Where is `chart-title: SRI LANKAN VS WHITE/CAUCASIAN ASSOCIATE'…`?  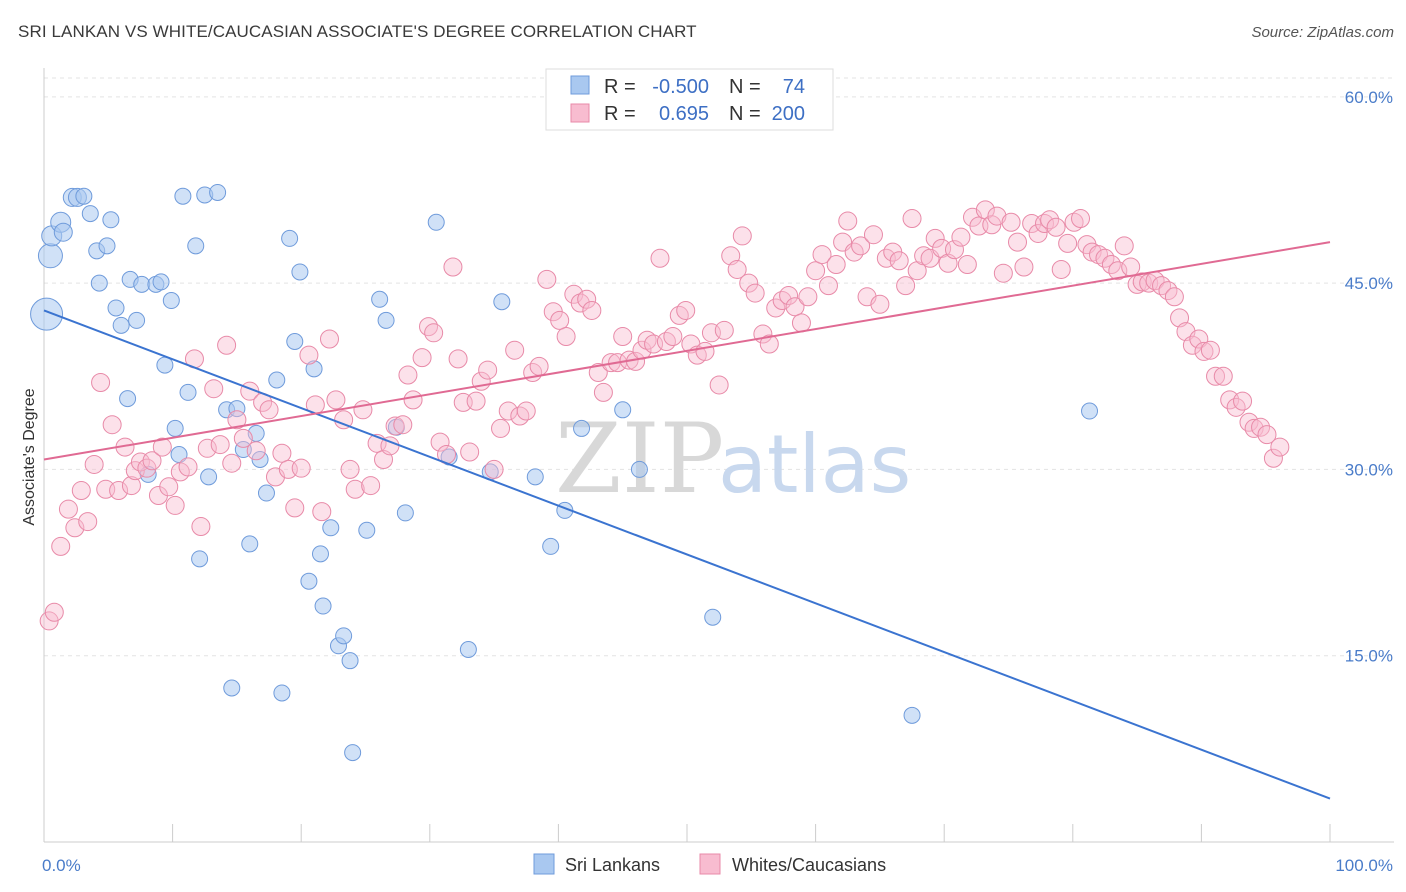
chart-title: SRI LANKAN VS WHITE/CAUCASIAN ASSOCIATE'… is located at coordinates (357, 31).